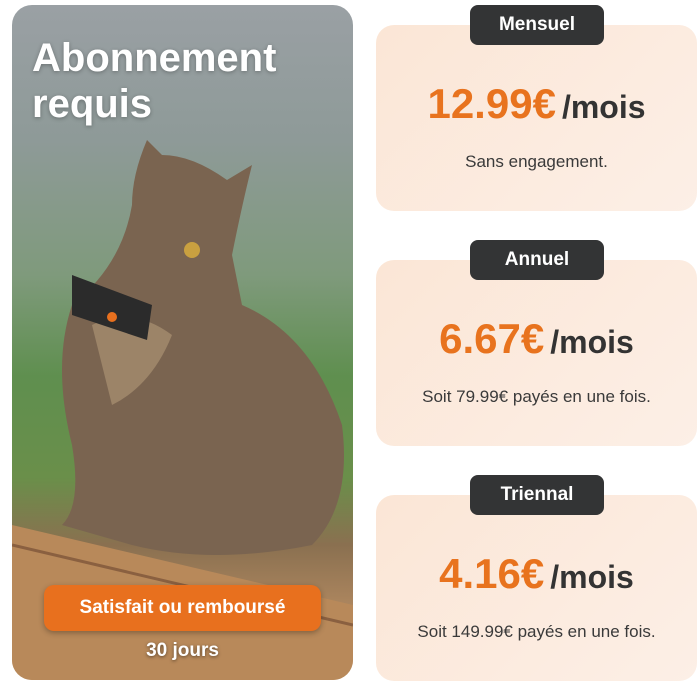 This screenshot has height=700, width=700. I want to click on plan-badge-monthly: Mensuel, so click(537, 25).